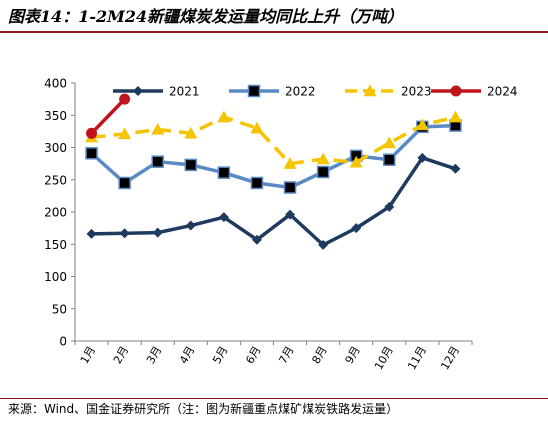  What do you see at coordinates (416, 92) in the screenshot?
I see `legend-label: 2023` at bounding box center [416, 92].